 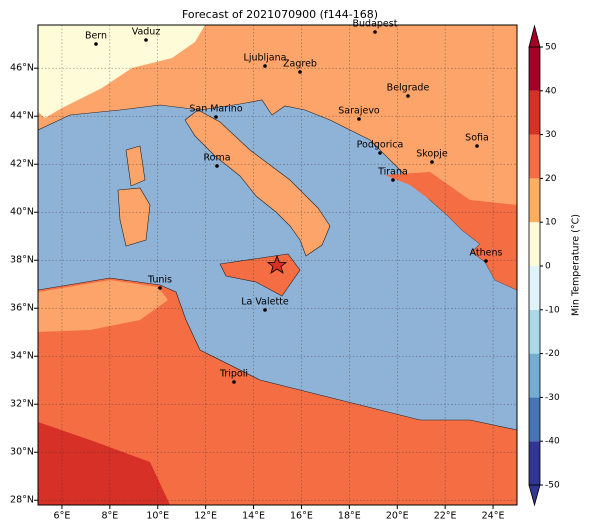 What do you see at coordinates (280, 14) in the screenshot?
I see `map-title: Forecast of 2021070900 (f144-168)` at bounding box center [280, 14].